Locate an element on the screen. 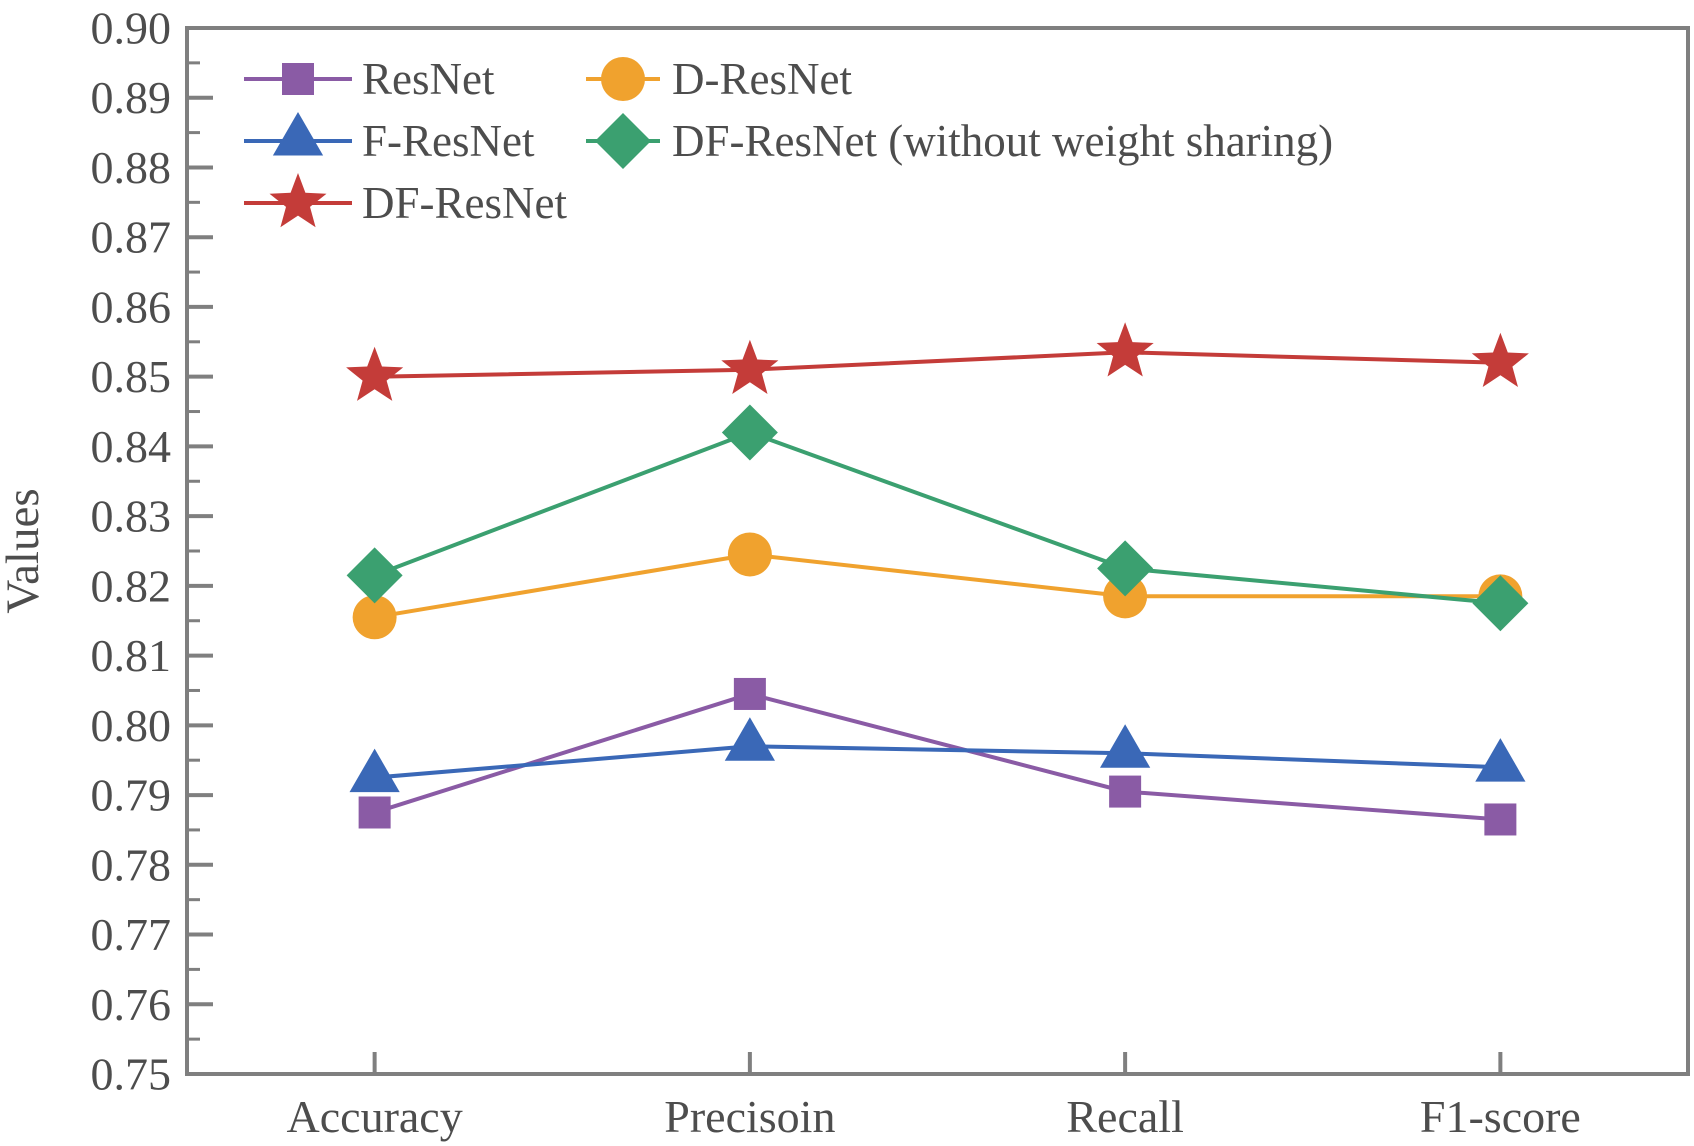 The width and height of the screenshot is (1694, 1146). legend-item-f-resnet: F-ResNet is located at coordinates (389, 139).